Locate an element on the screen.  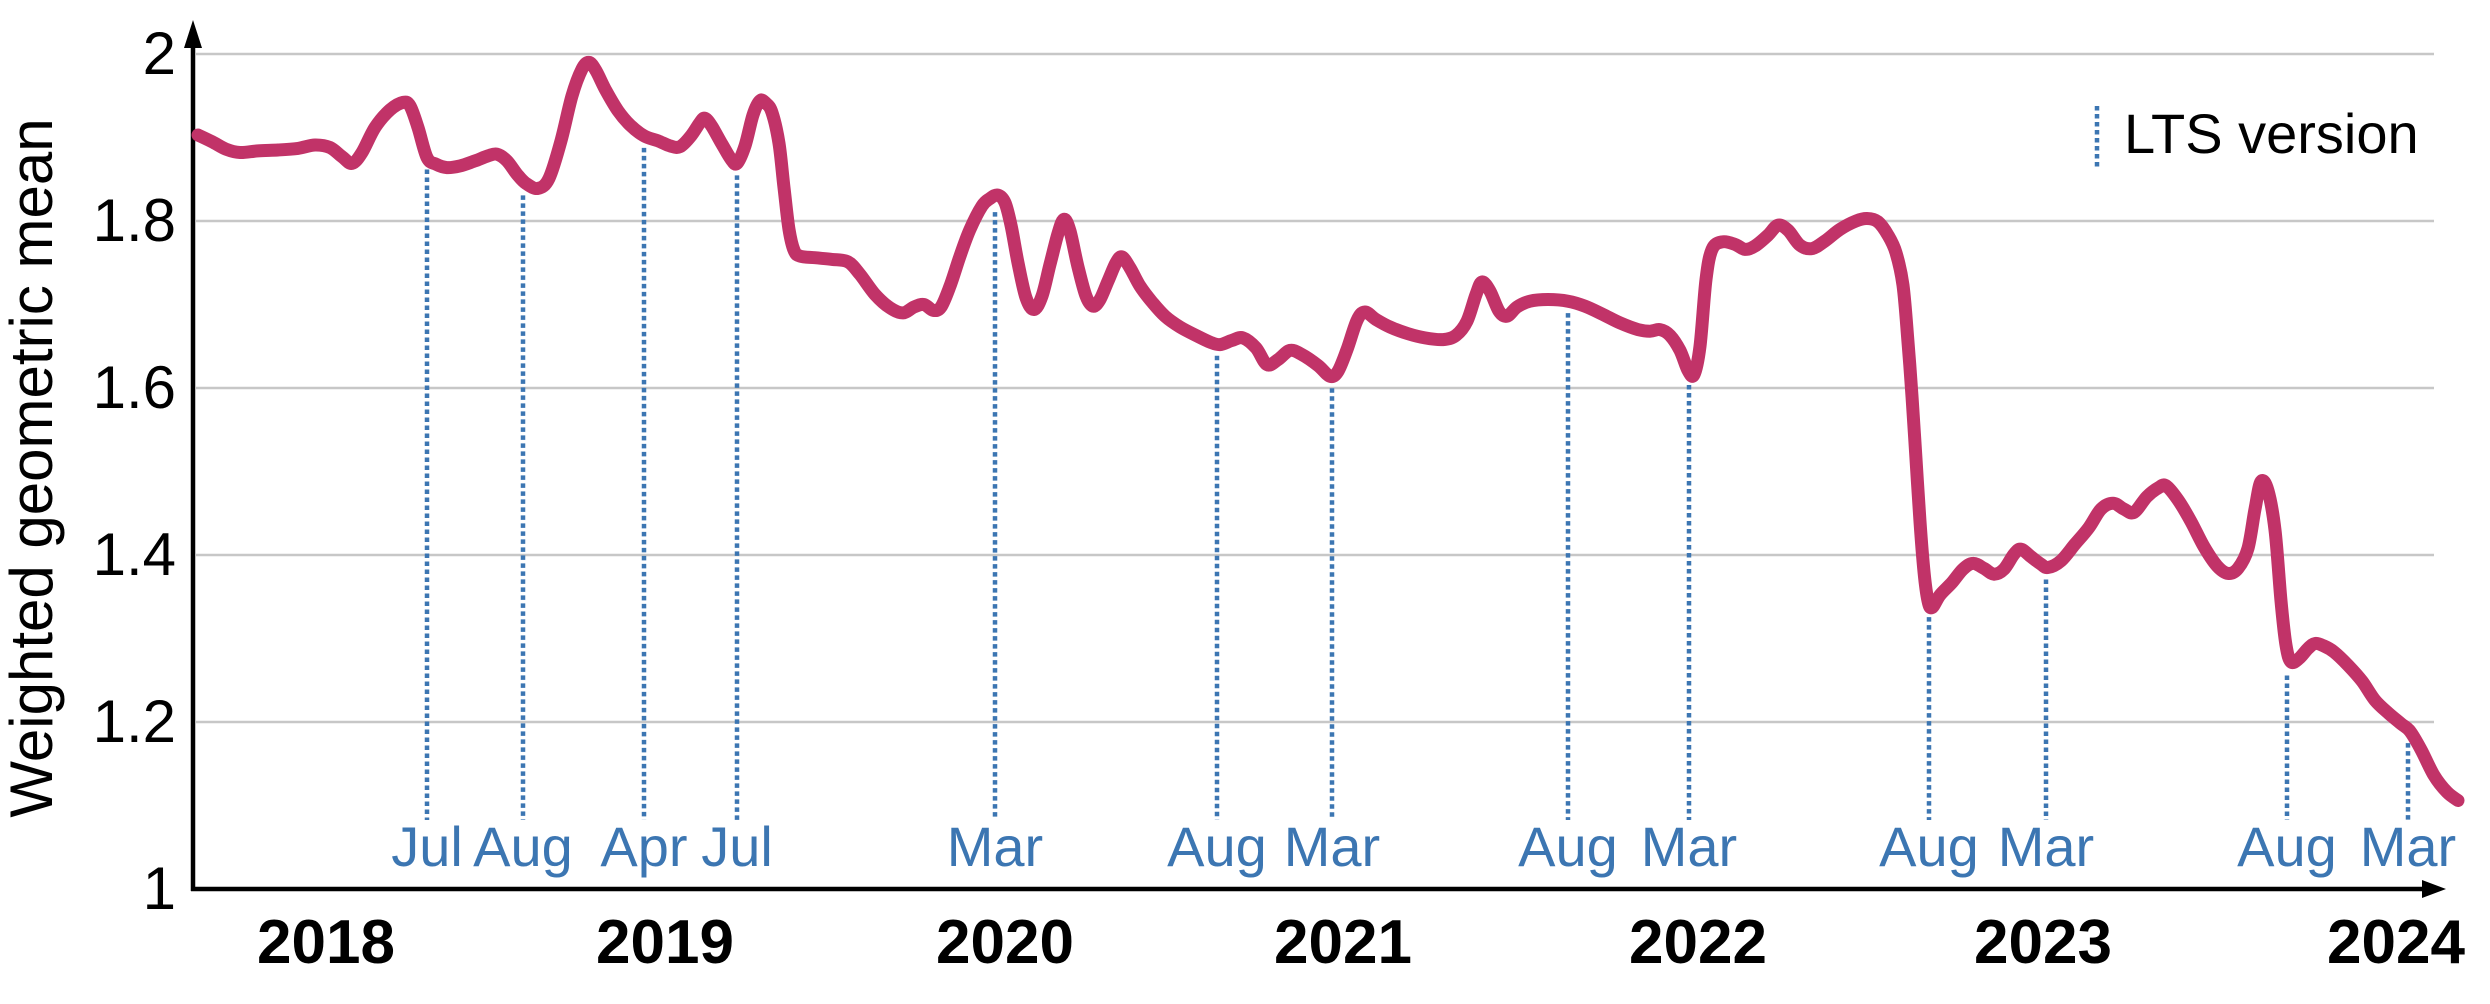
y-tick-label: 2 is located at coordinates (159, 53).